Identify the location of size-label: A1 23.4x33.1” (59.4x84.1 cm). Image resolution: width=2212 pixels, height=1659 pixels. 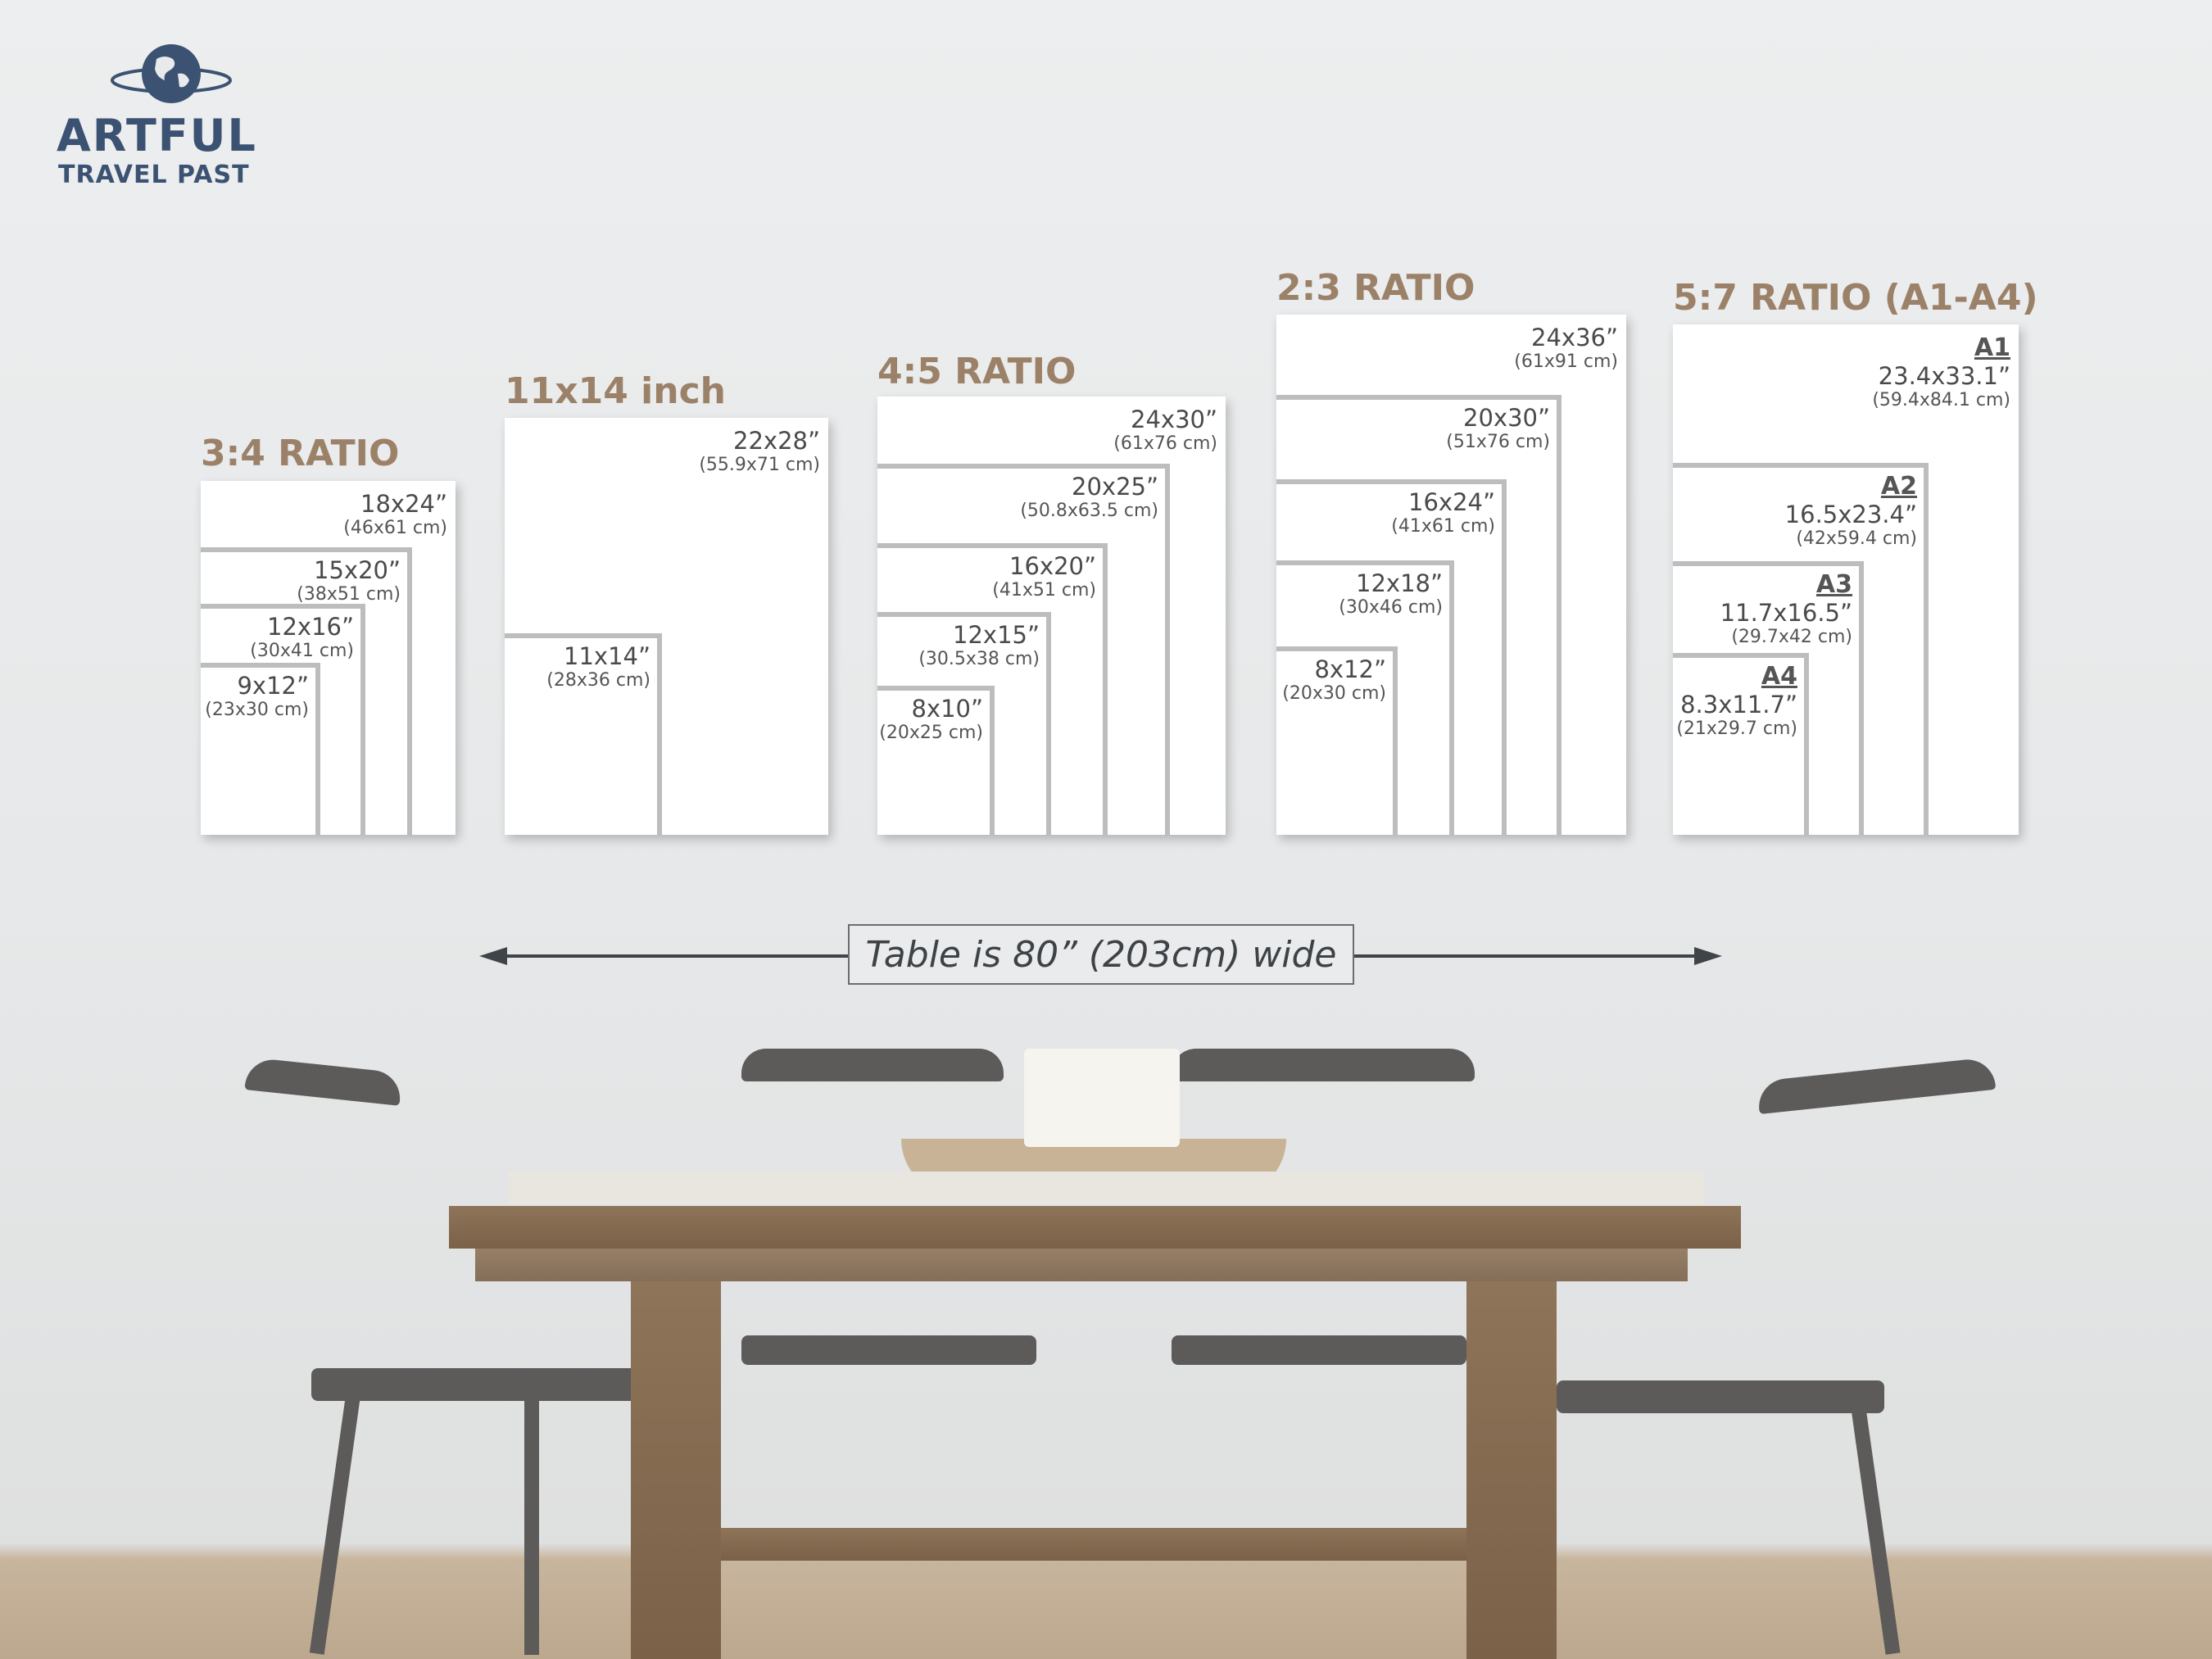
(1941, 371).